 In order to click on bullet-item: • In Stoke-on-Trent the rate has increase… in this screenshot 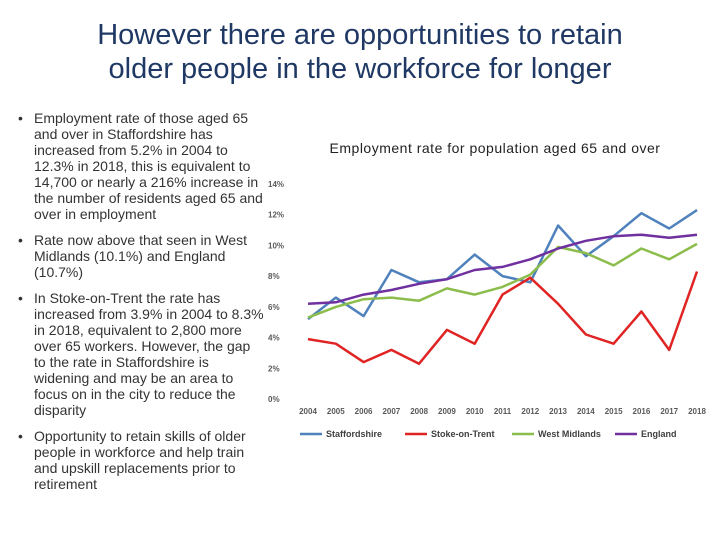, I will do `click(139, 354)`.